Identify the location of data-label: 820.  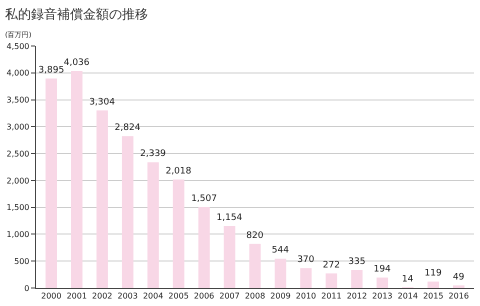
(255, 235).